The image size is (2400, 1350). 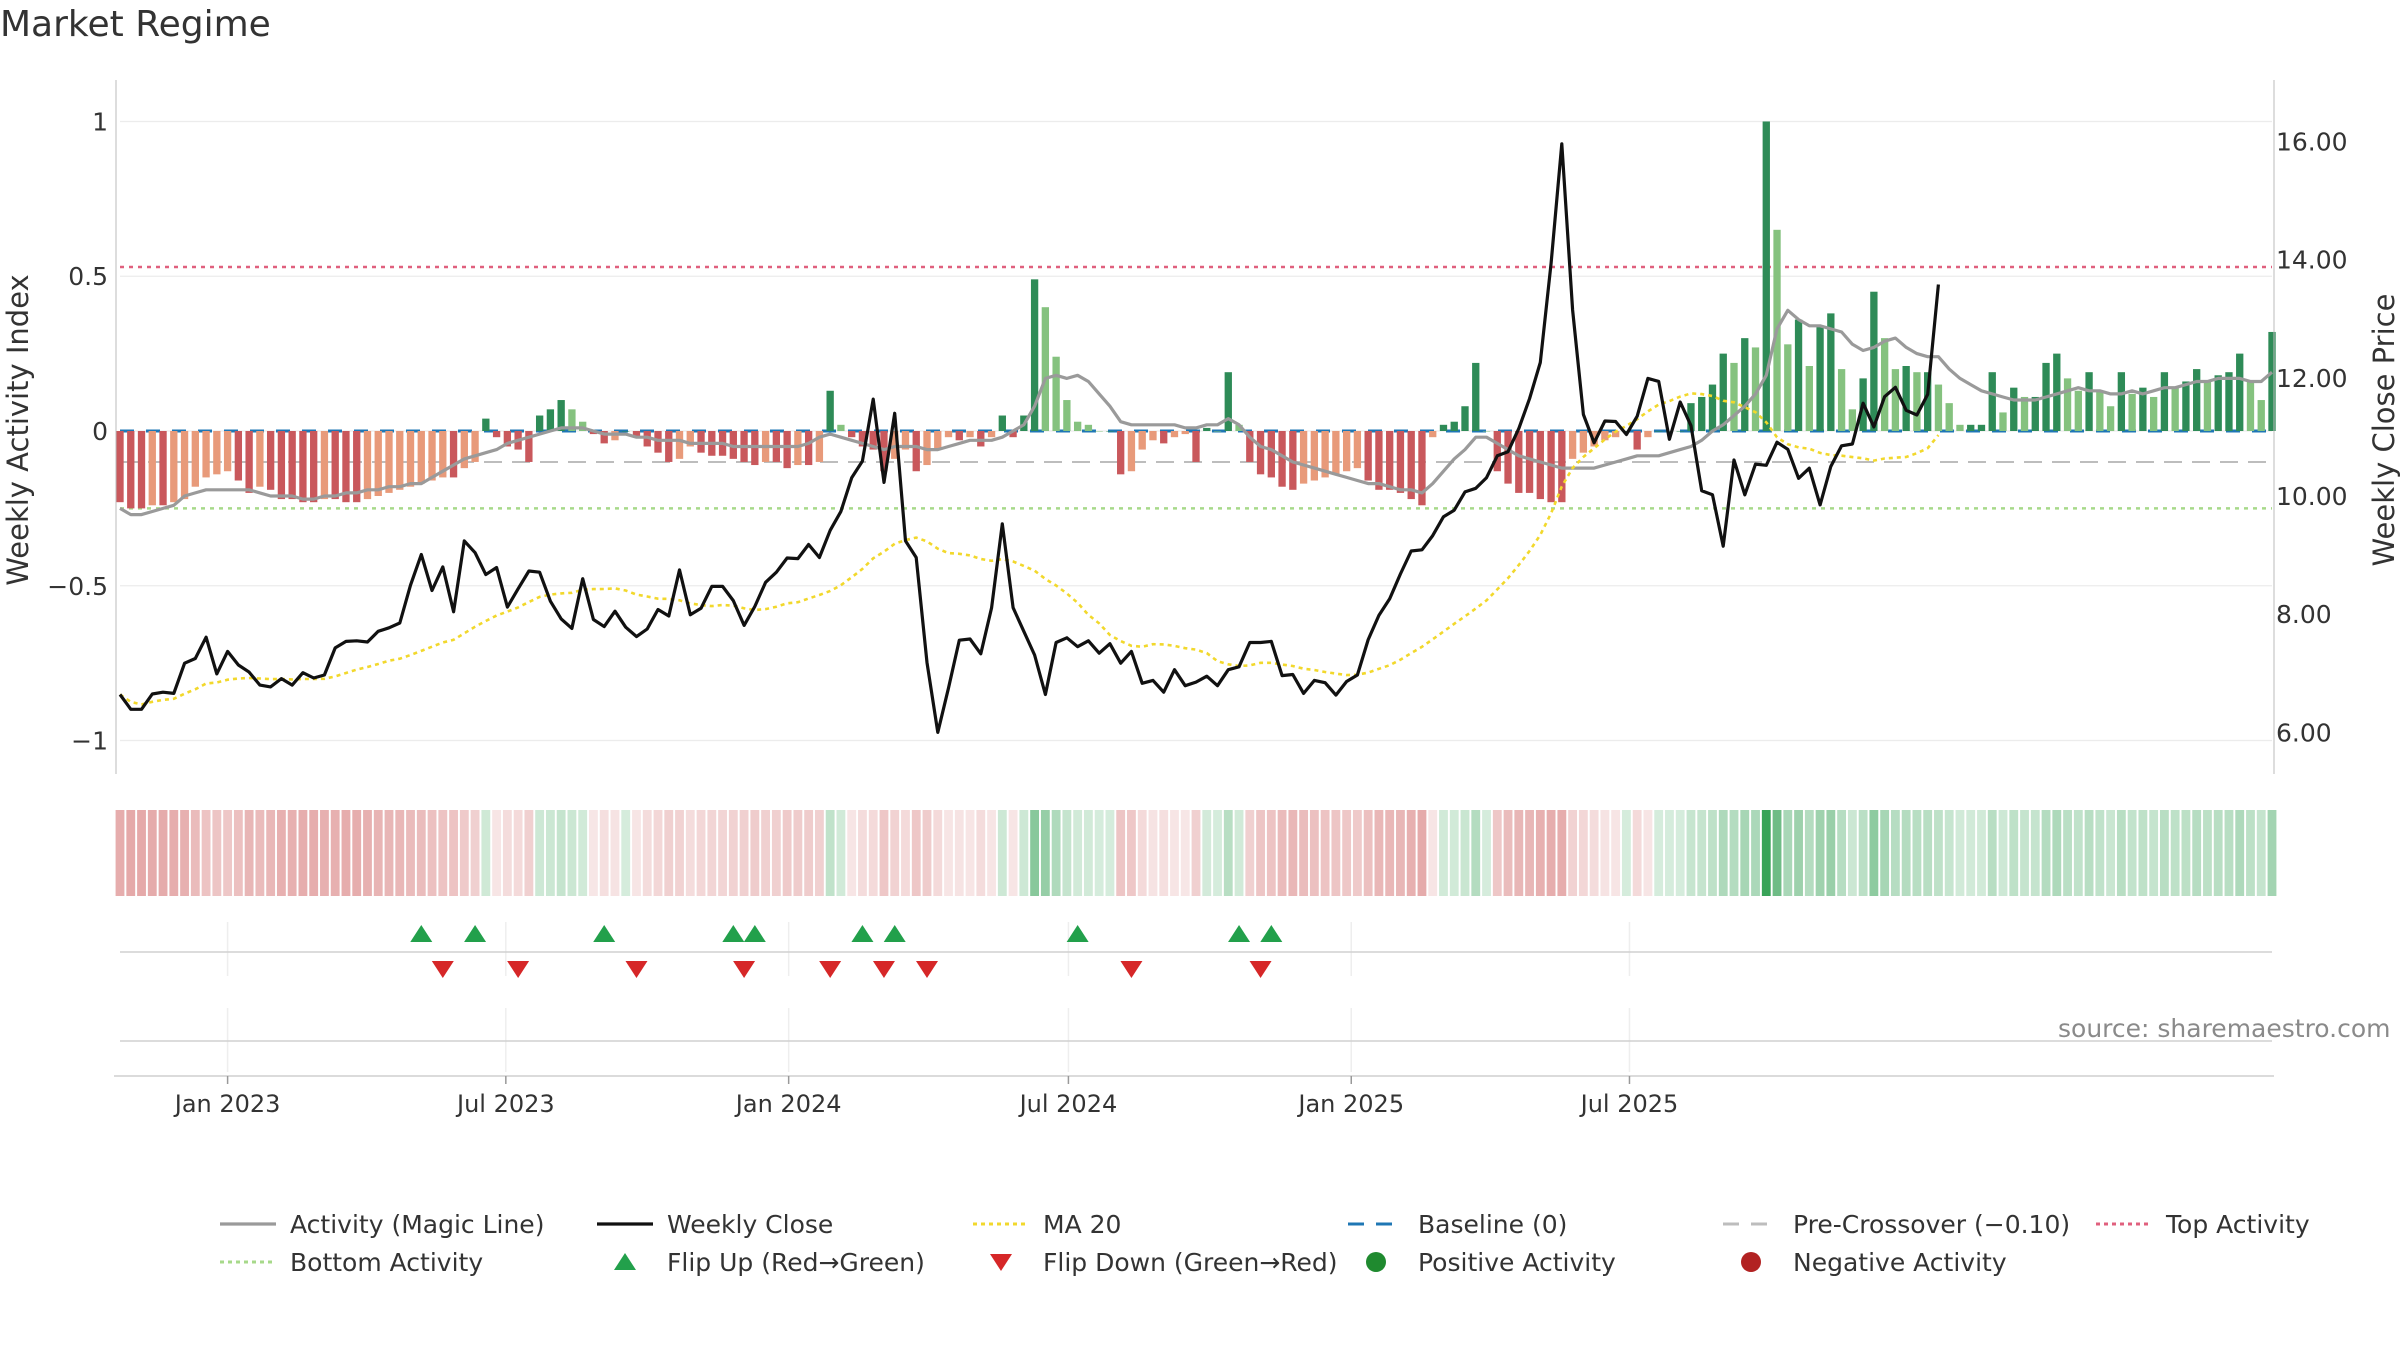 What do you see at coordinates (1196, 950) in the screenshot?
I see `flip-markers` at bounding box center [1196, 950].